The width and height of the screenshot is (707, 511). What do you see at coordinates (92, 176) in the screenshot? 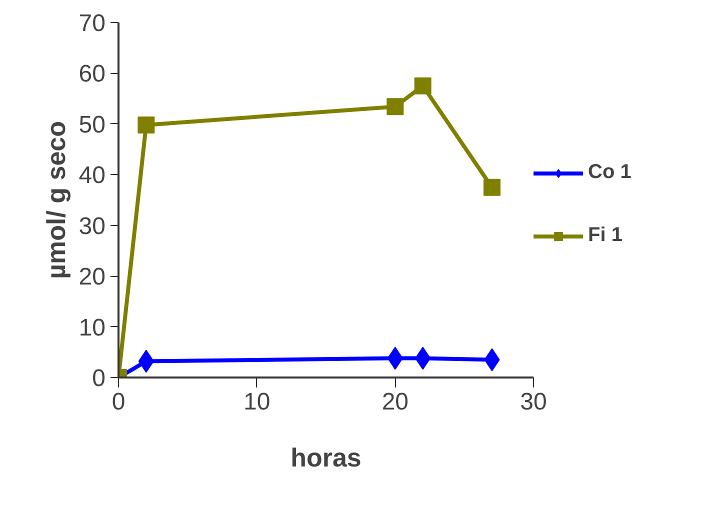
I see `y-tick-label: 40` at bounding box center [92, 176].